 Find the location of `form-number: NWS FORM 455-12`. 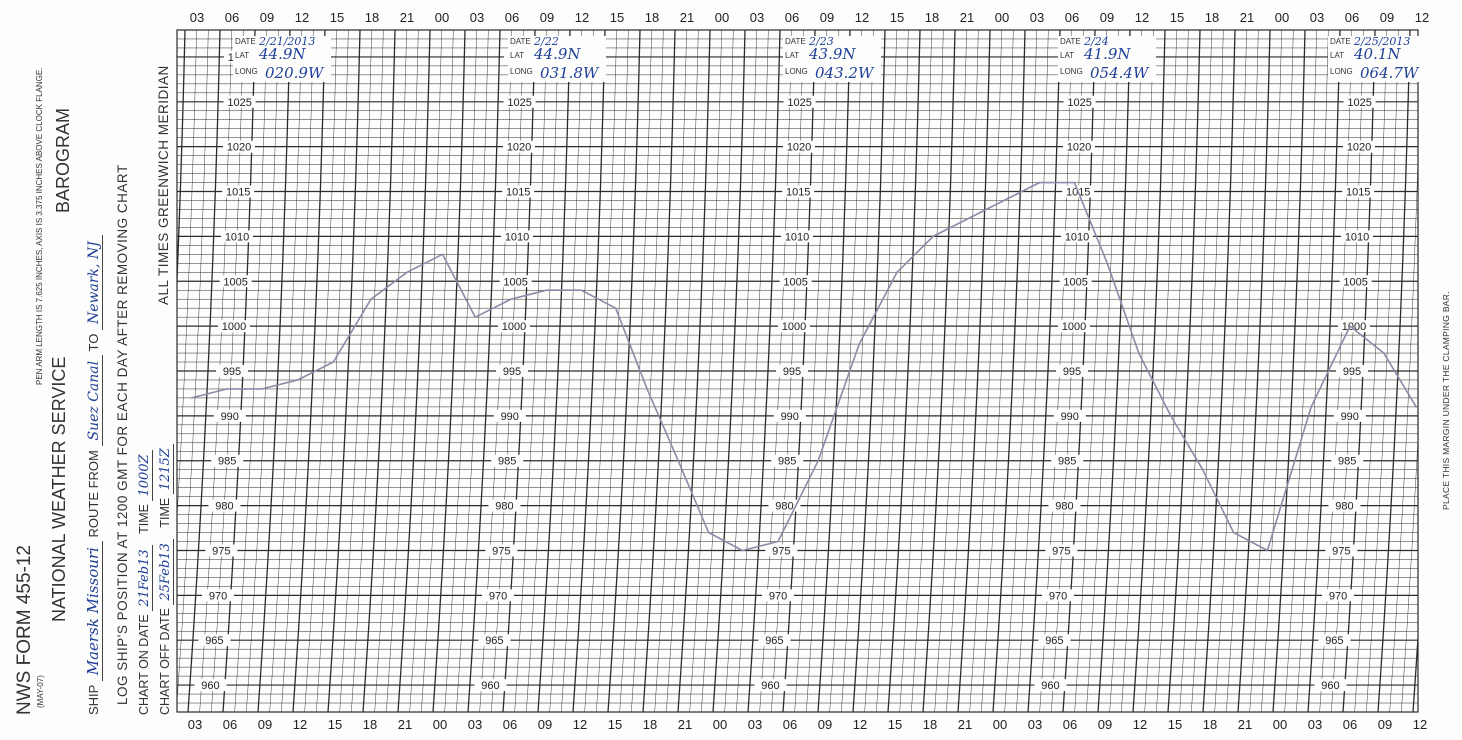

form-number: NWS FORM 455-12 is located at coordinates (25, 630).